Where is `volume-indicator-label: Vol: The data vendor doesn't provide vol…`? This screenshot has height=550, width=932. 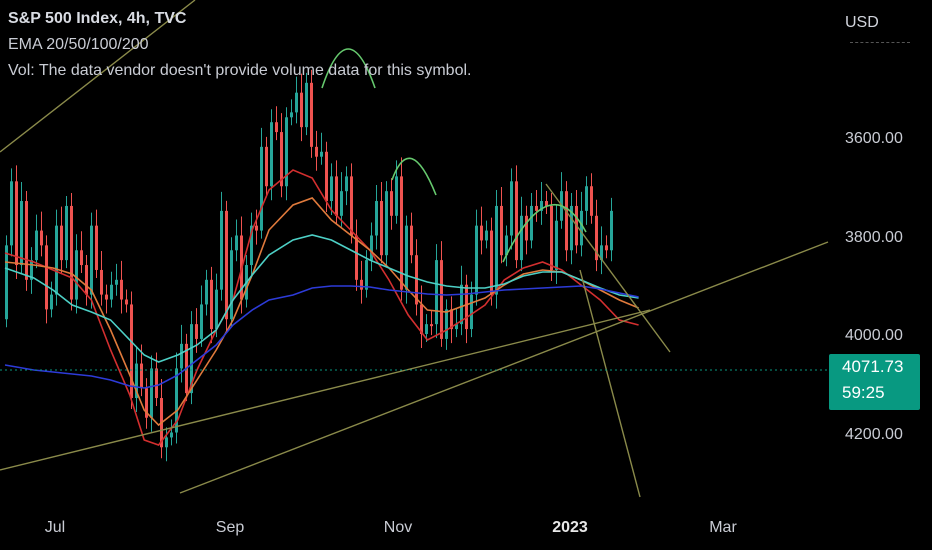 volume-indicator-label: Vol: The data vendor doesn't provide vol… is located at coordinates (240, 70).